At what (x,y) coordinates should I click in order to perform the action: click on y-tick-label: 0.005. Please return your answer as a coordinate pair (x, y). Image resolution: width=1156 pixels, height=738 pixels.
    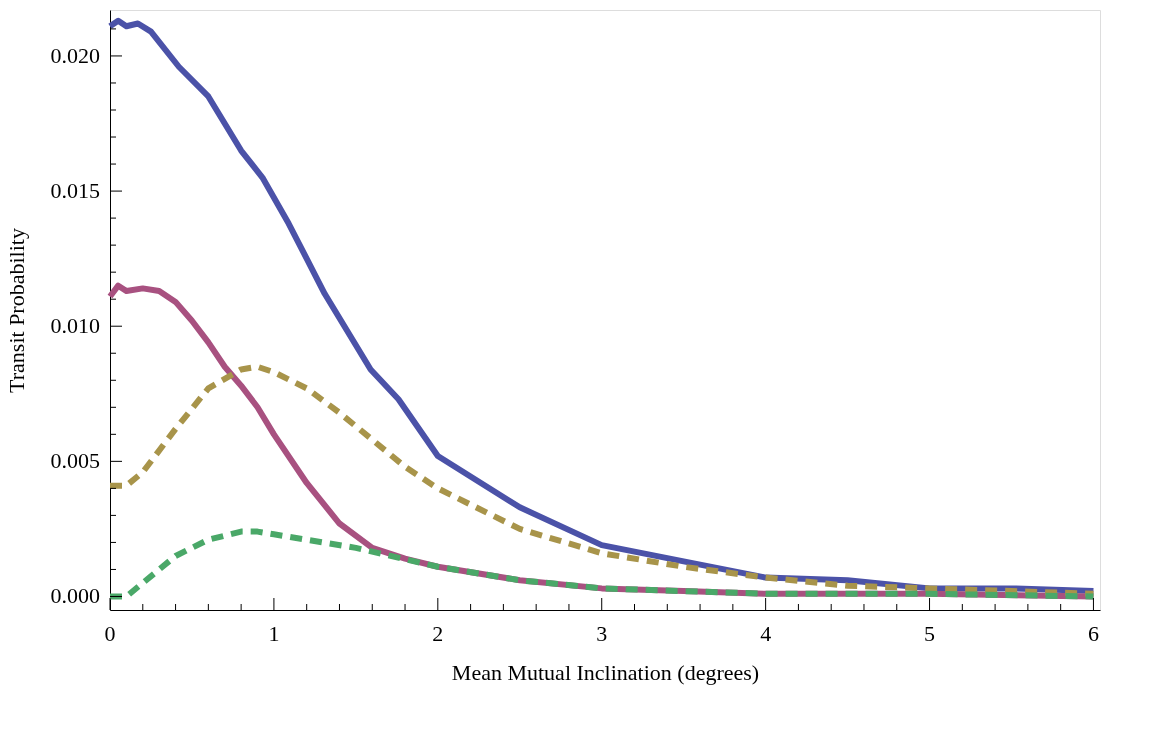
    Looking at the image, I should click on (75, 461).